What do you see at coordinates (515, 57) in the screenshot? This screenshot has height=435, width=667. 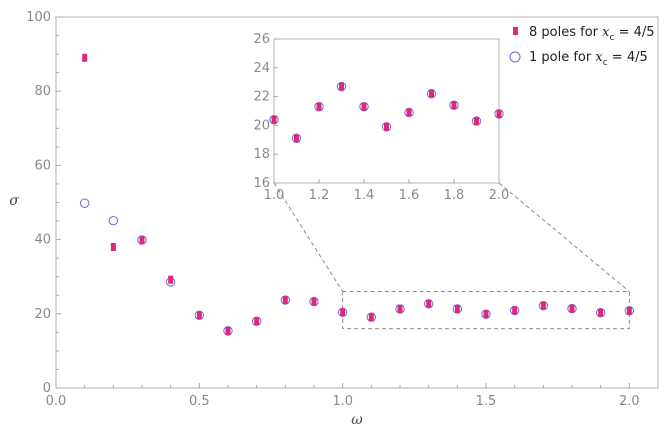 I see `legend-marker-open-circle` at bounding box center [515, 57].